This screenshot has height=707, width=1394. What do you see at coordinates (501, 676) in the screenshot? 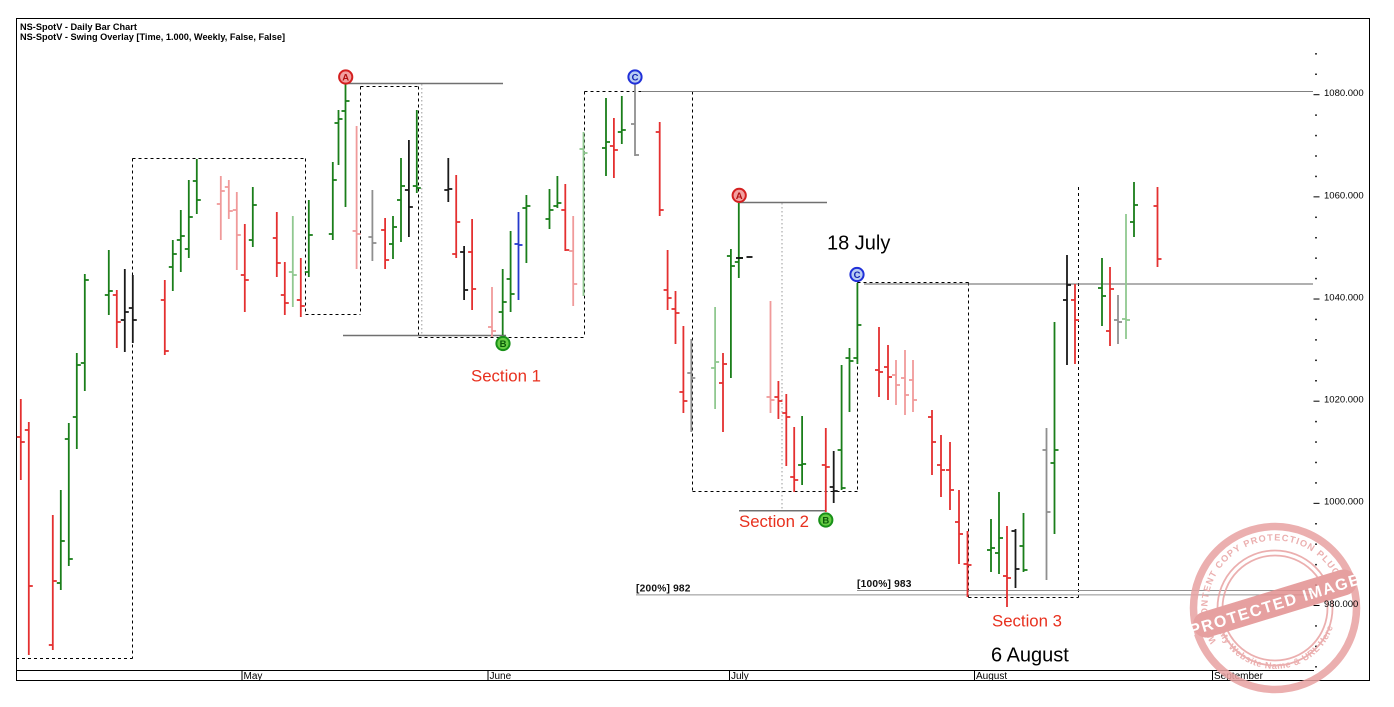
I see `svg-text: June` at bounding box center [501, 676].